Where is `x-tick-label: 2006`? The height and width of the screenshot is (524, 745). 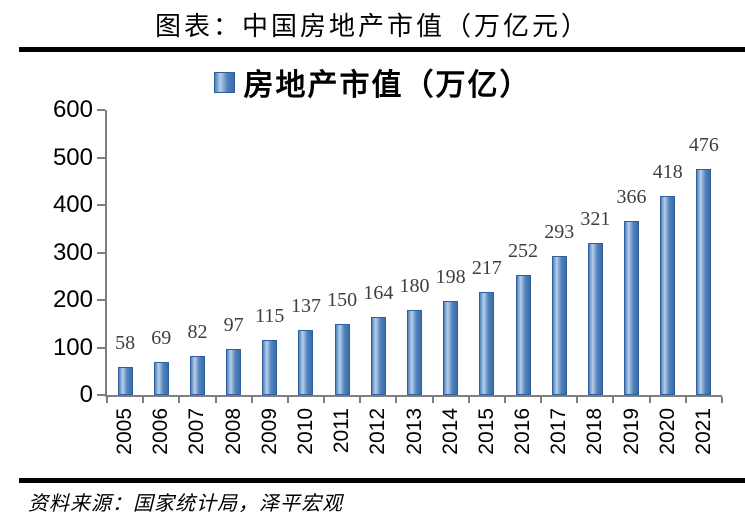
x-tick-label: 2006 is located at coordinates (161, 431).